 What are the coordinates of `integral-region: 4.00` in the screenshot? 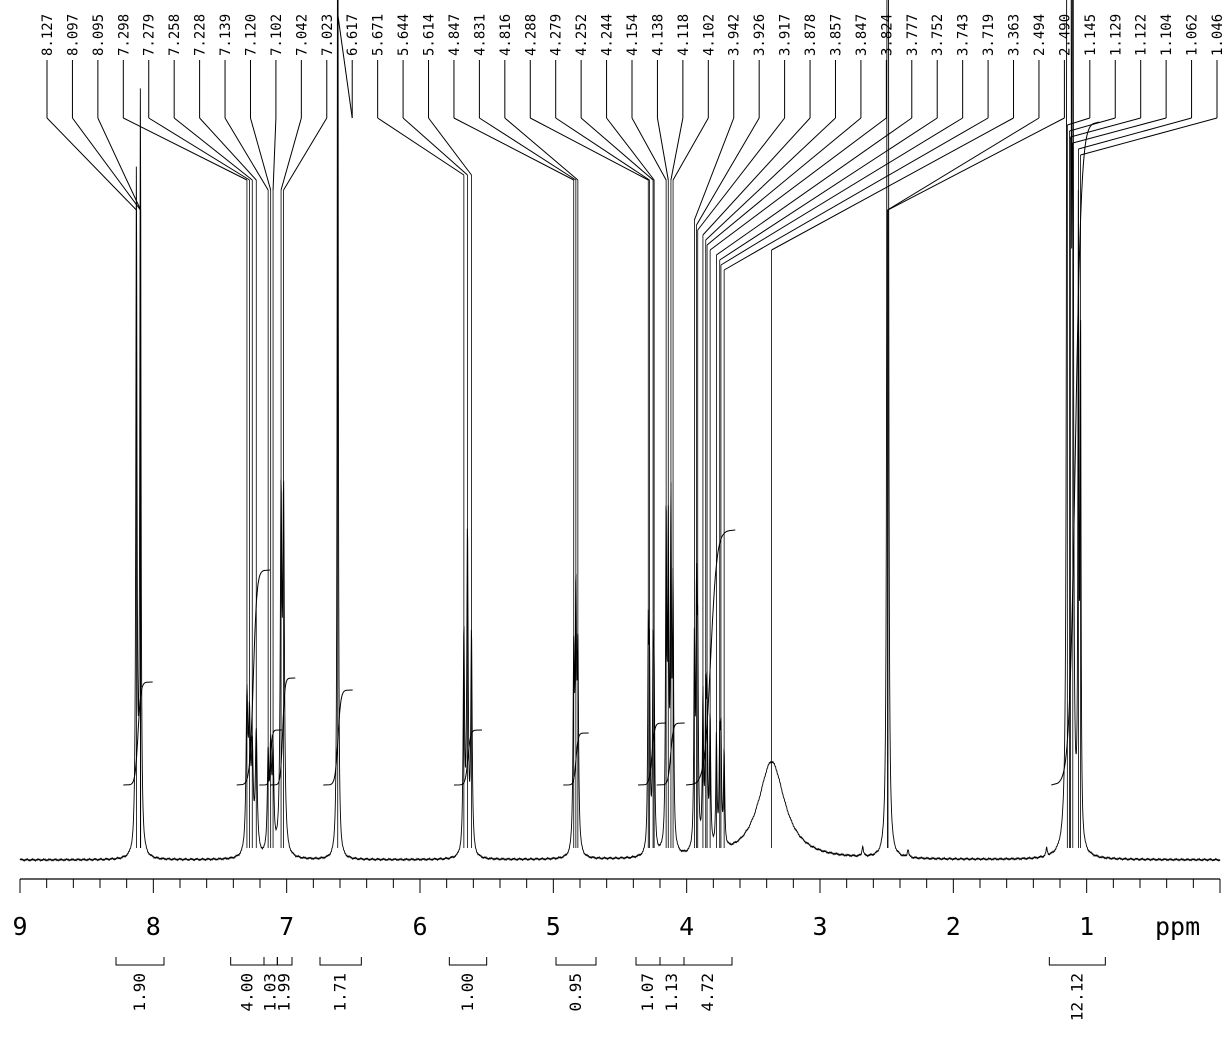 It's located at (247, 984).